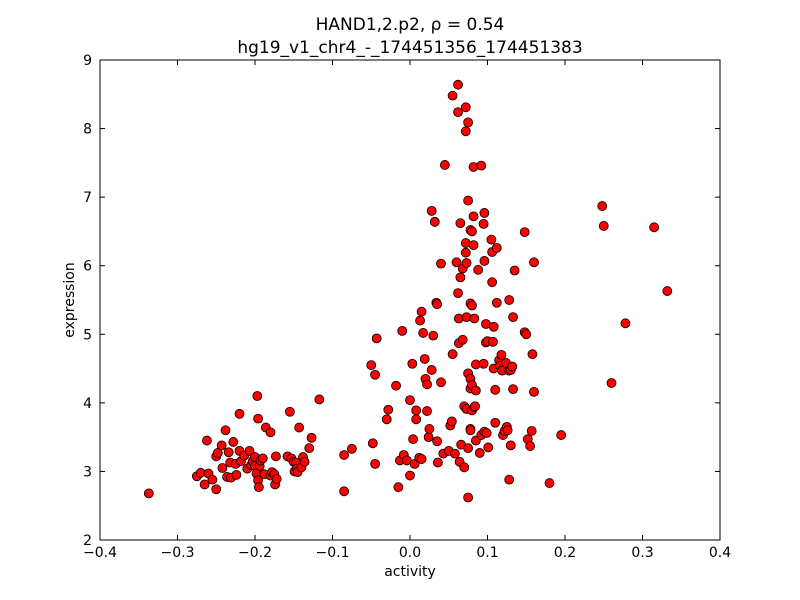  What do you see at coordinates (642, 553) in the screenshot?
I see `x-tick-label: 0.3` at bounding box center [642, 553].